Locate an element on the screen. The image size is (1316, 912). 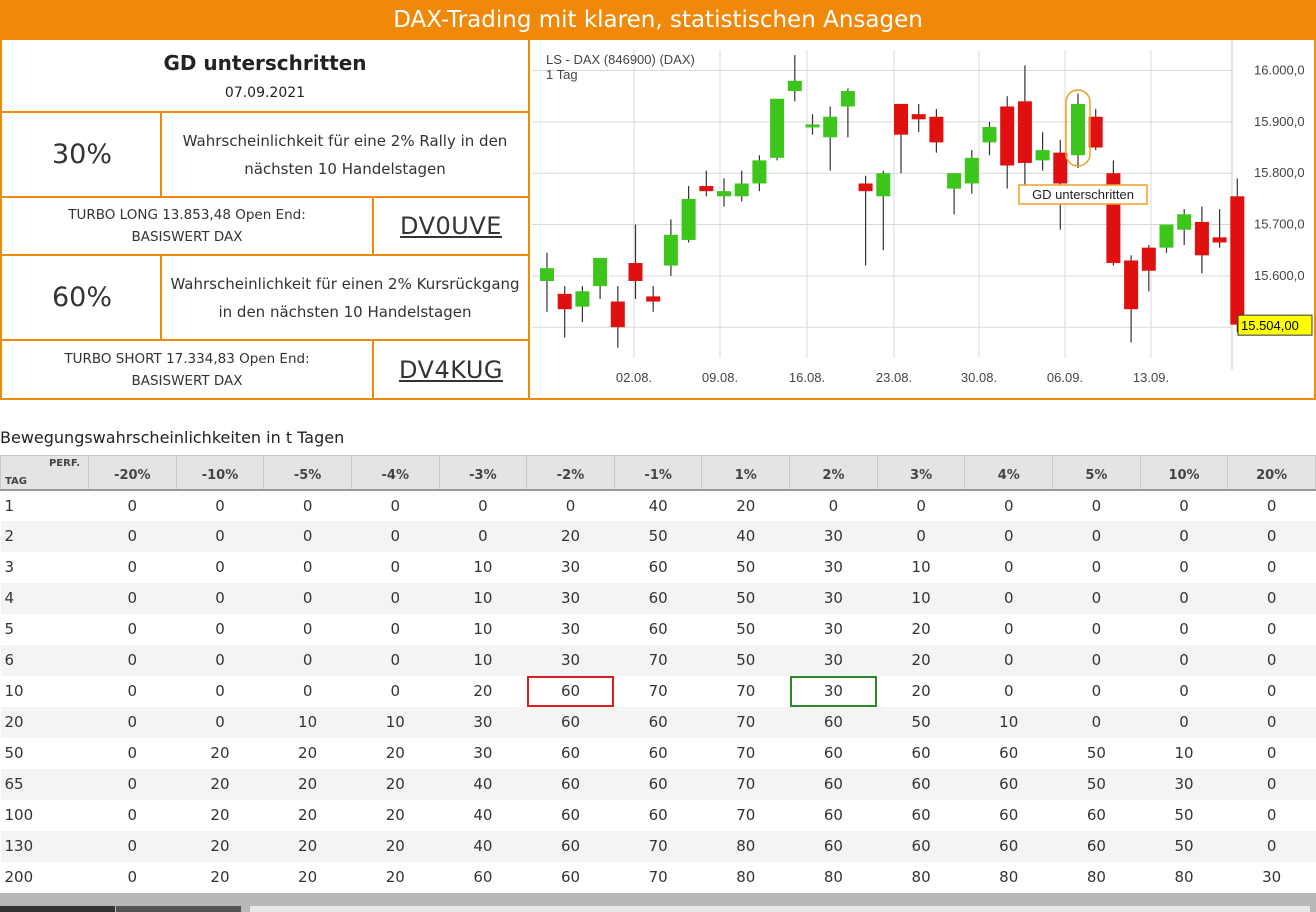
y-tick-label: 15.700,0 is located at coordinates (1279, 224).